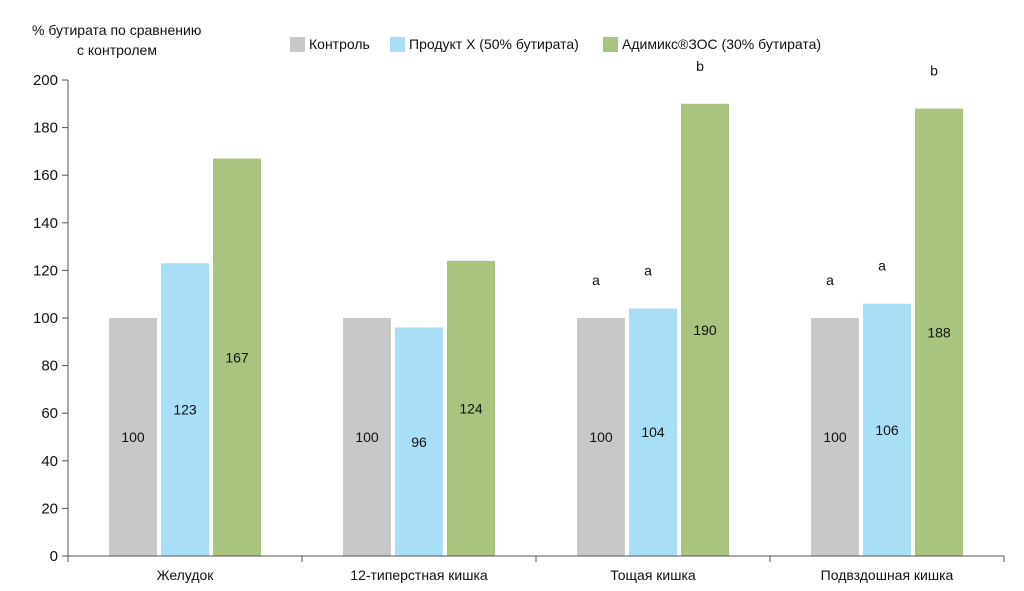 The width and height of the screenshot is (1024, 591). I want to click on bar-value-label: 167, so click(237, 357).